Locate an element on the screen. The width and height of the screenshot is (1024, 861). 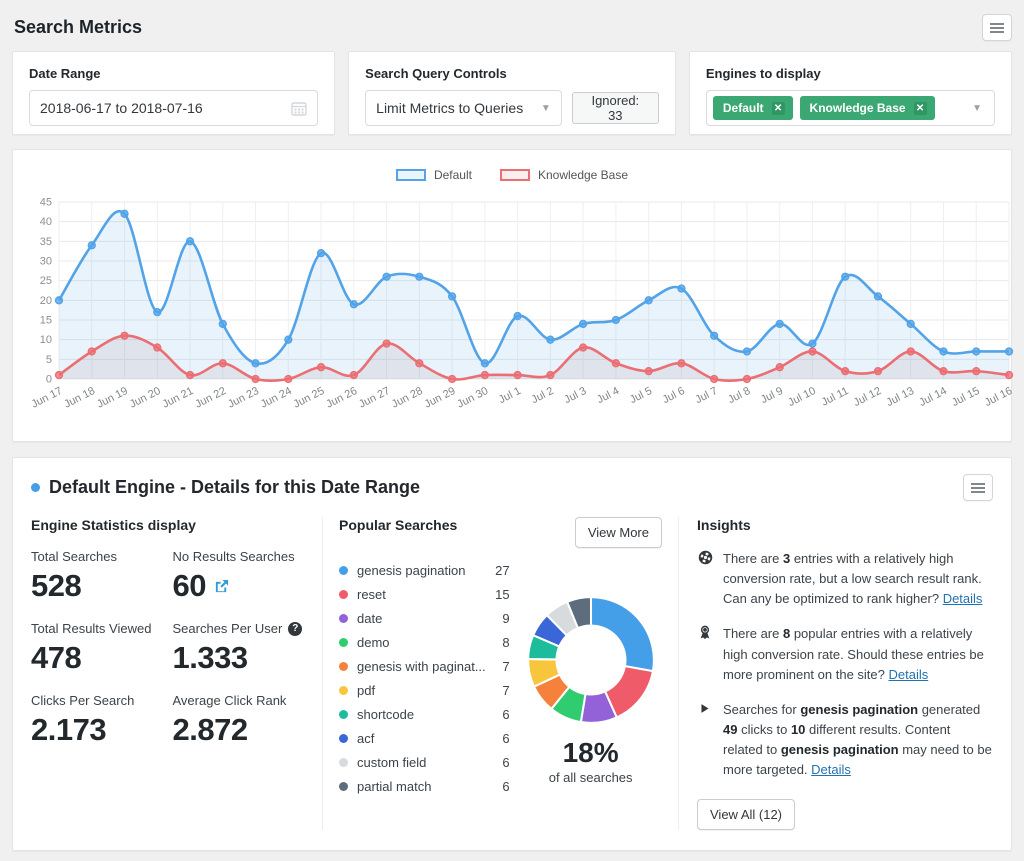
stat-label: Average Click Rank is located at coordinates (229, 700).